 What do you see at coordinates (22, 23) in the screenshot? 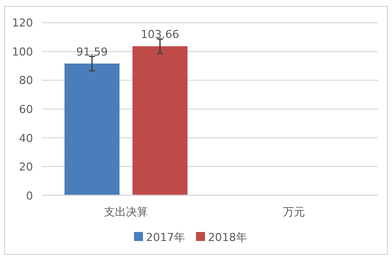
I see `y-tick-label: 120` at bounding box center [22, 23].